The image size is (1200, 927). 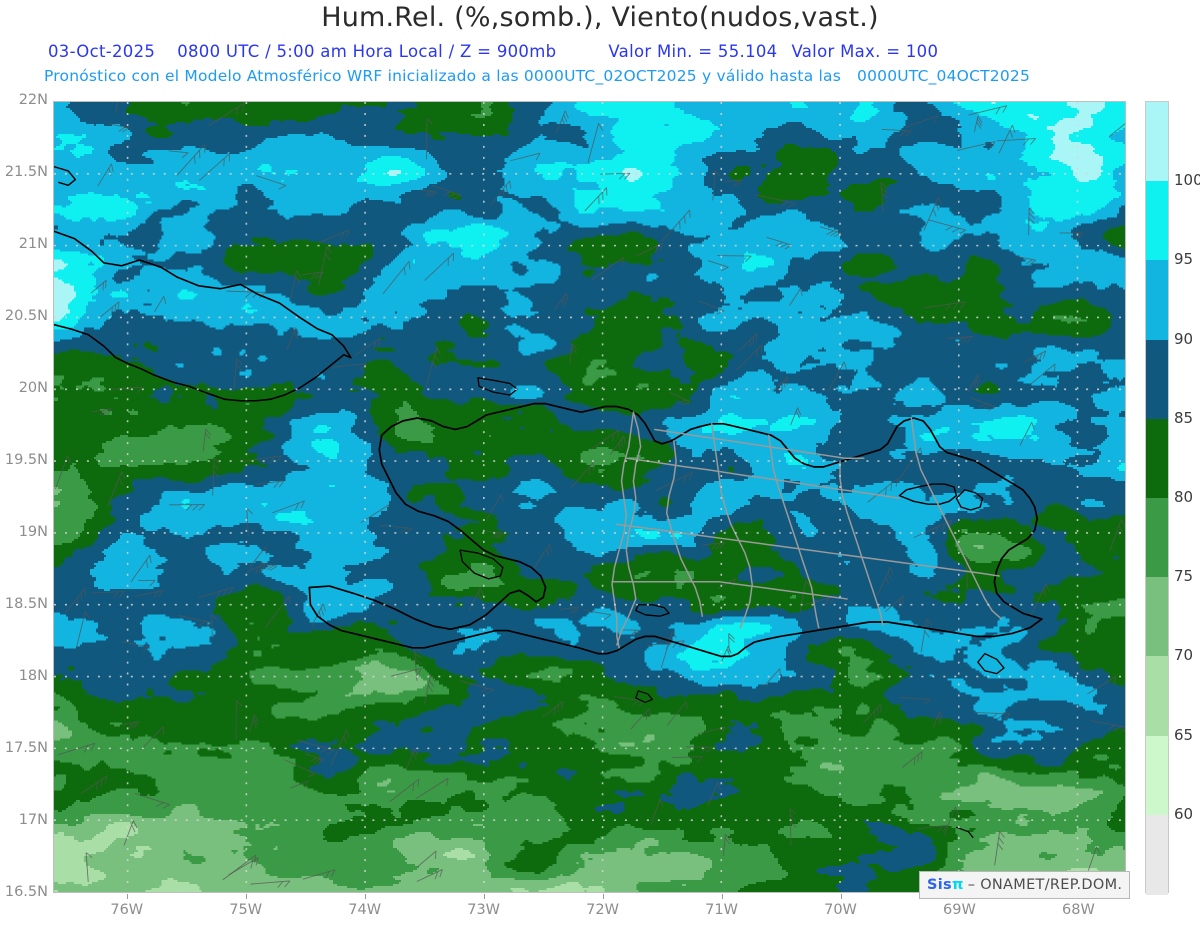 What do you see at coordinates (865, 51) in the screenshot?
I see `valor-max: Valor Max. = 100` at bounding box center [865, 51].